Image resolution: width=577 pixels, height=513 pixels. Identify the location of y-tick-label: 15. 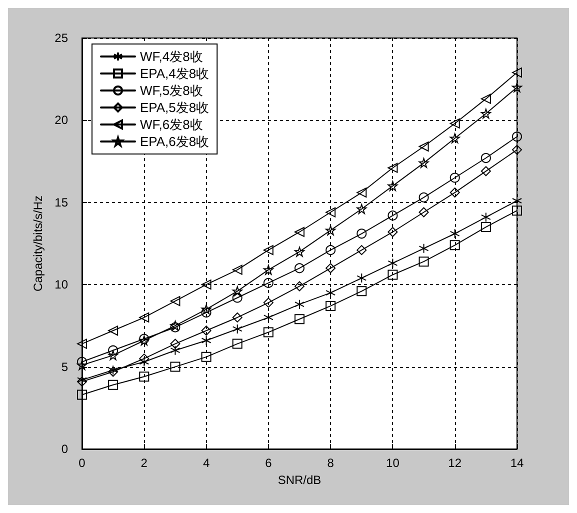
(61, 202).